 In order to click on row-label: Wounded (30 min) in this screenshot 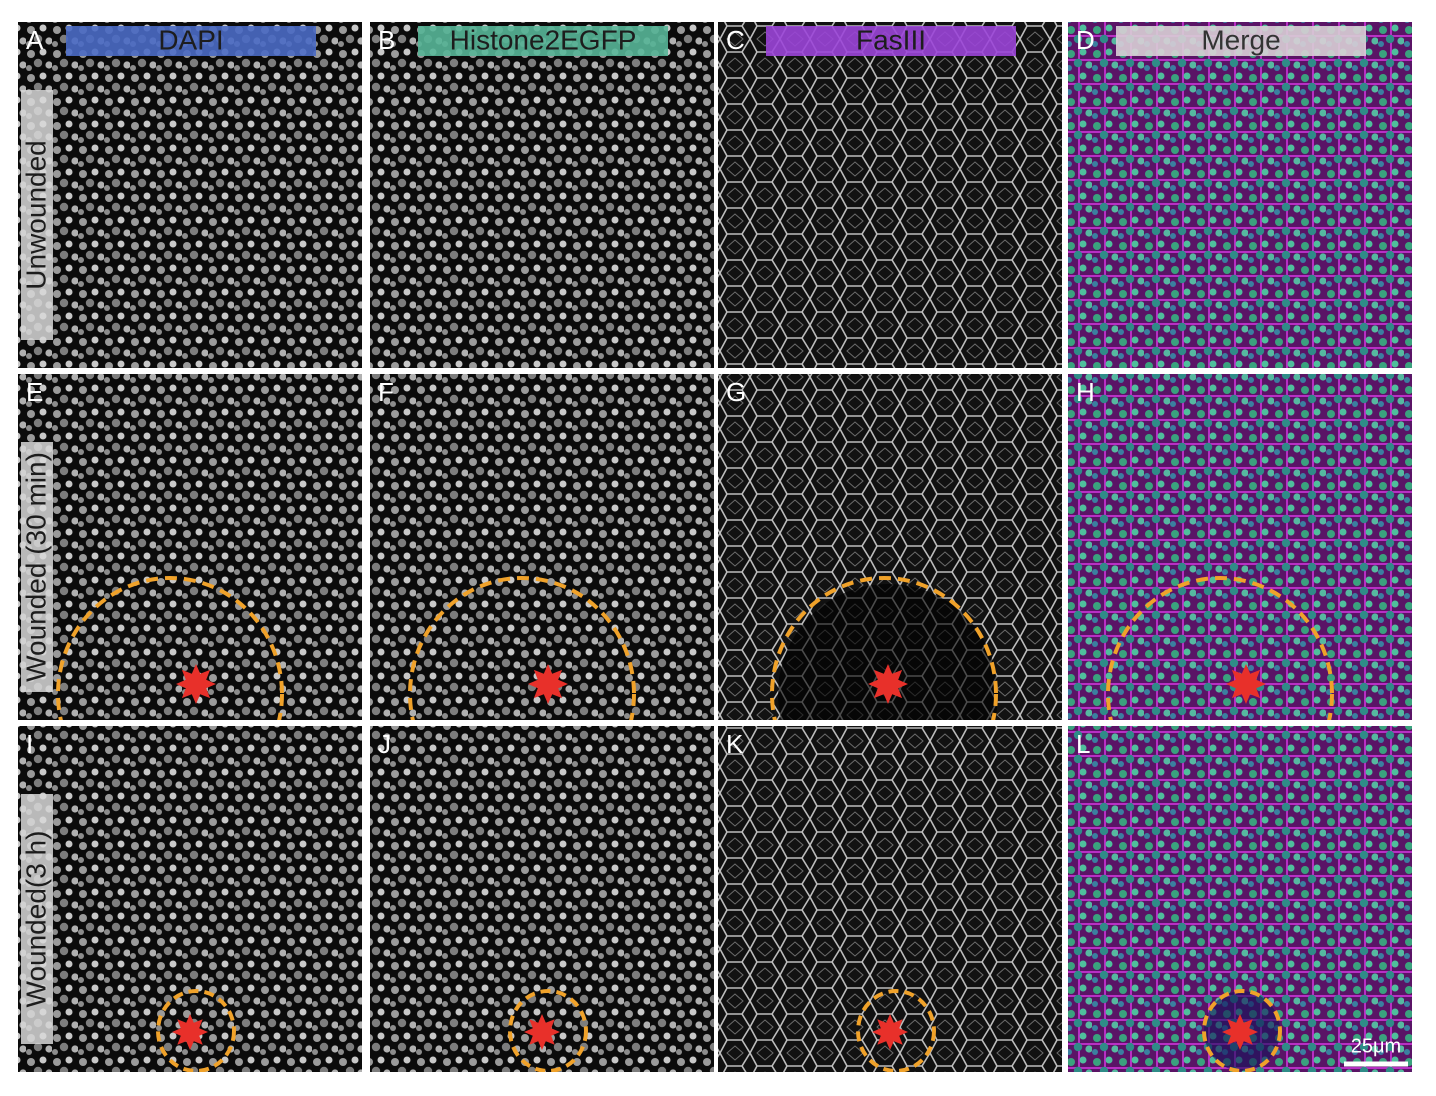, I will do `click(35, 567)`.